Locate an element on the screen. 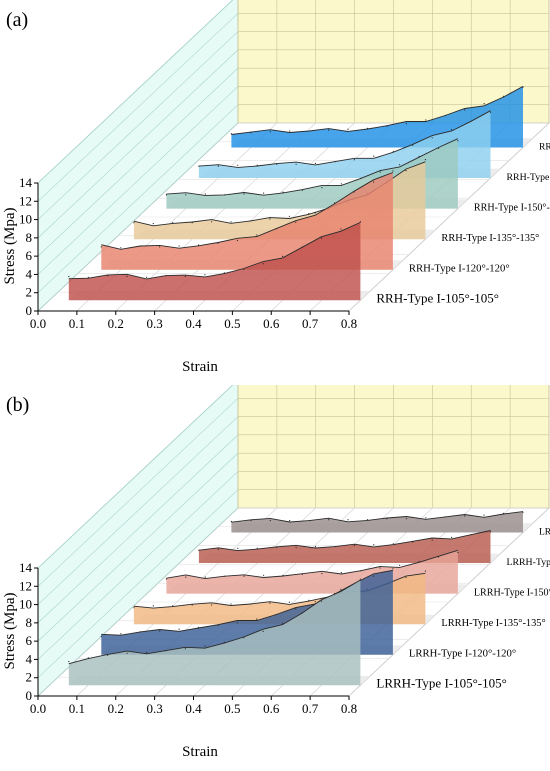 This screenshot has width=550, height=771. y-tick-label: 4 is located at coordinates (29, 273).